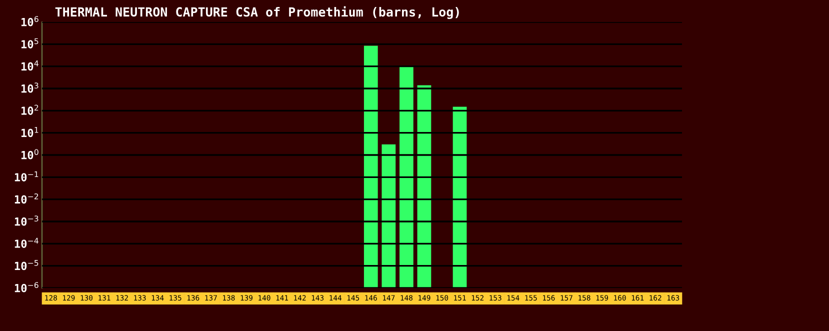 The height and width of the screenshot is (331, 829). What do you see at coordinates (29, 65) in the screenshot?
I see `y-tick-label: 10$^{4}$` at bounding box center [29, 65].